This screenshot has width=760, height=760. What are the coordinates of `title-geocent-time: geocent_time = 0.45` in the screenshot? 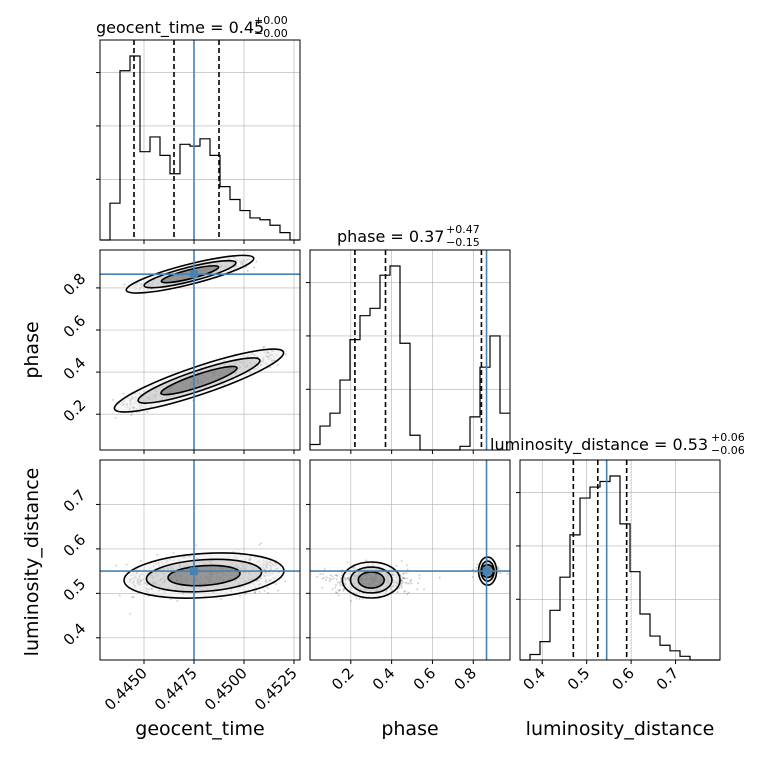 It's located at (180, 28).